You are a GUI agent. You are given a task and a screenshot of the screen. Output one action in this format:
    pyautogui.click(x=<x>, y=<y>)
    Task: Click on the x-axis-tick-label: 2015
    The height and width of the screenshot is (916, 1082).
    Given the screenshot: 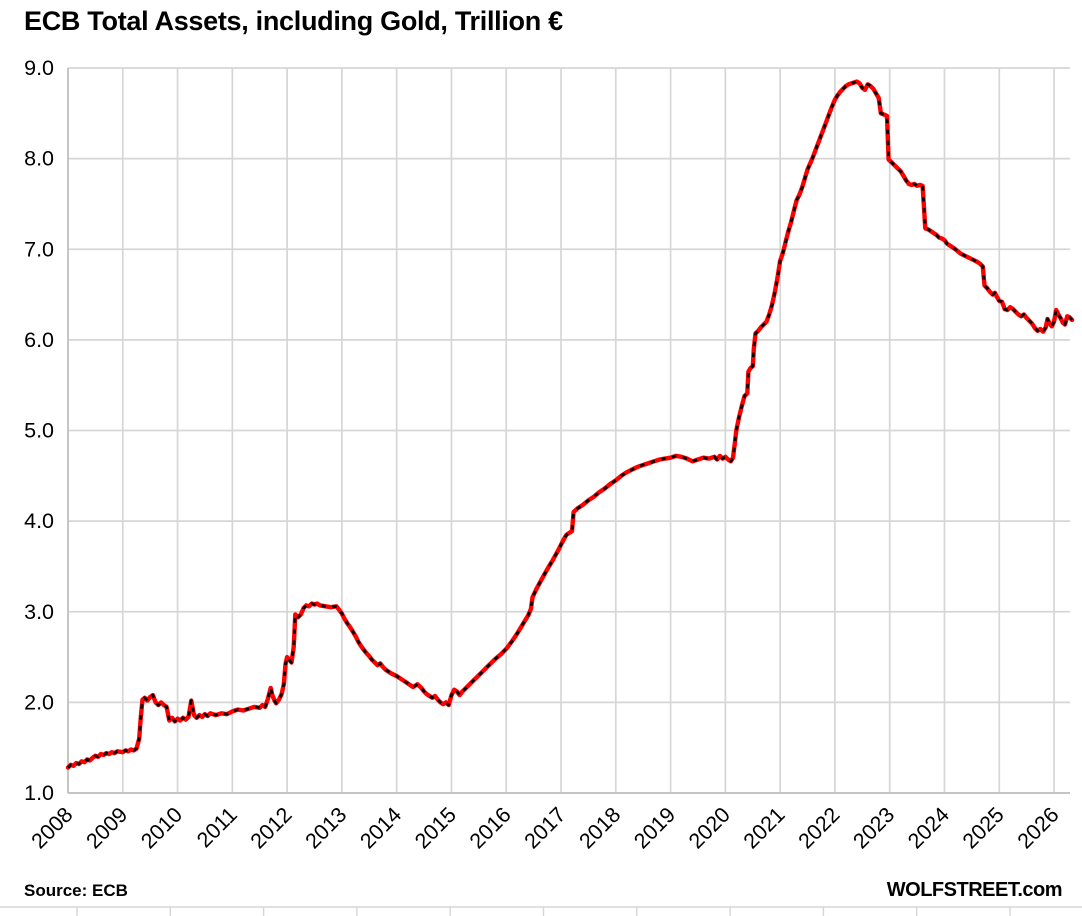 What is the action you would take?
    pyautogui.click(x=435, y=828)
    